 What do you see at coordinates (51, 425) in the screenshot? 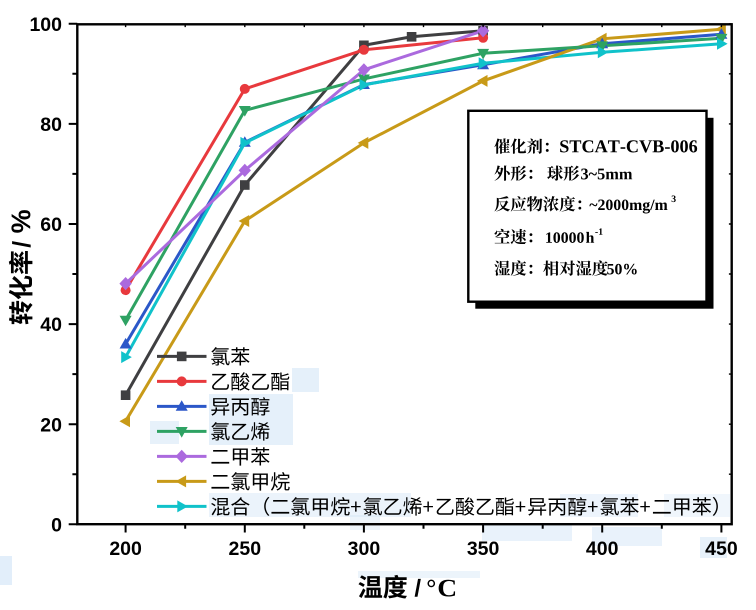
I see `svg-text: 20` at bounding box center [51, 425].